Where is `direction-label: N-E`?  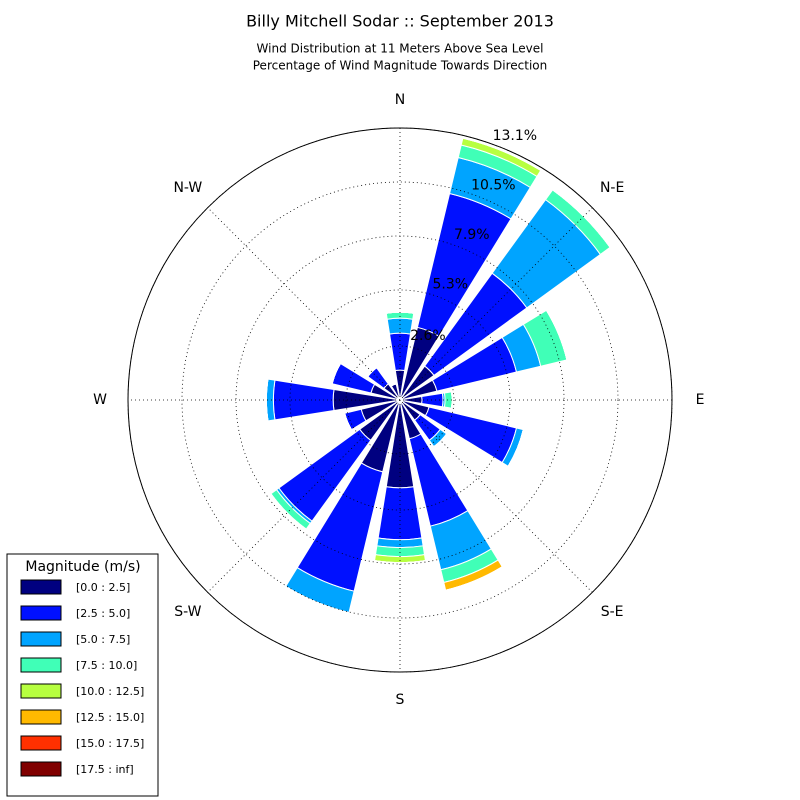
direction-label: N-E is located at coordinates (612, 188).